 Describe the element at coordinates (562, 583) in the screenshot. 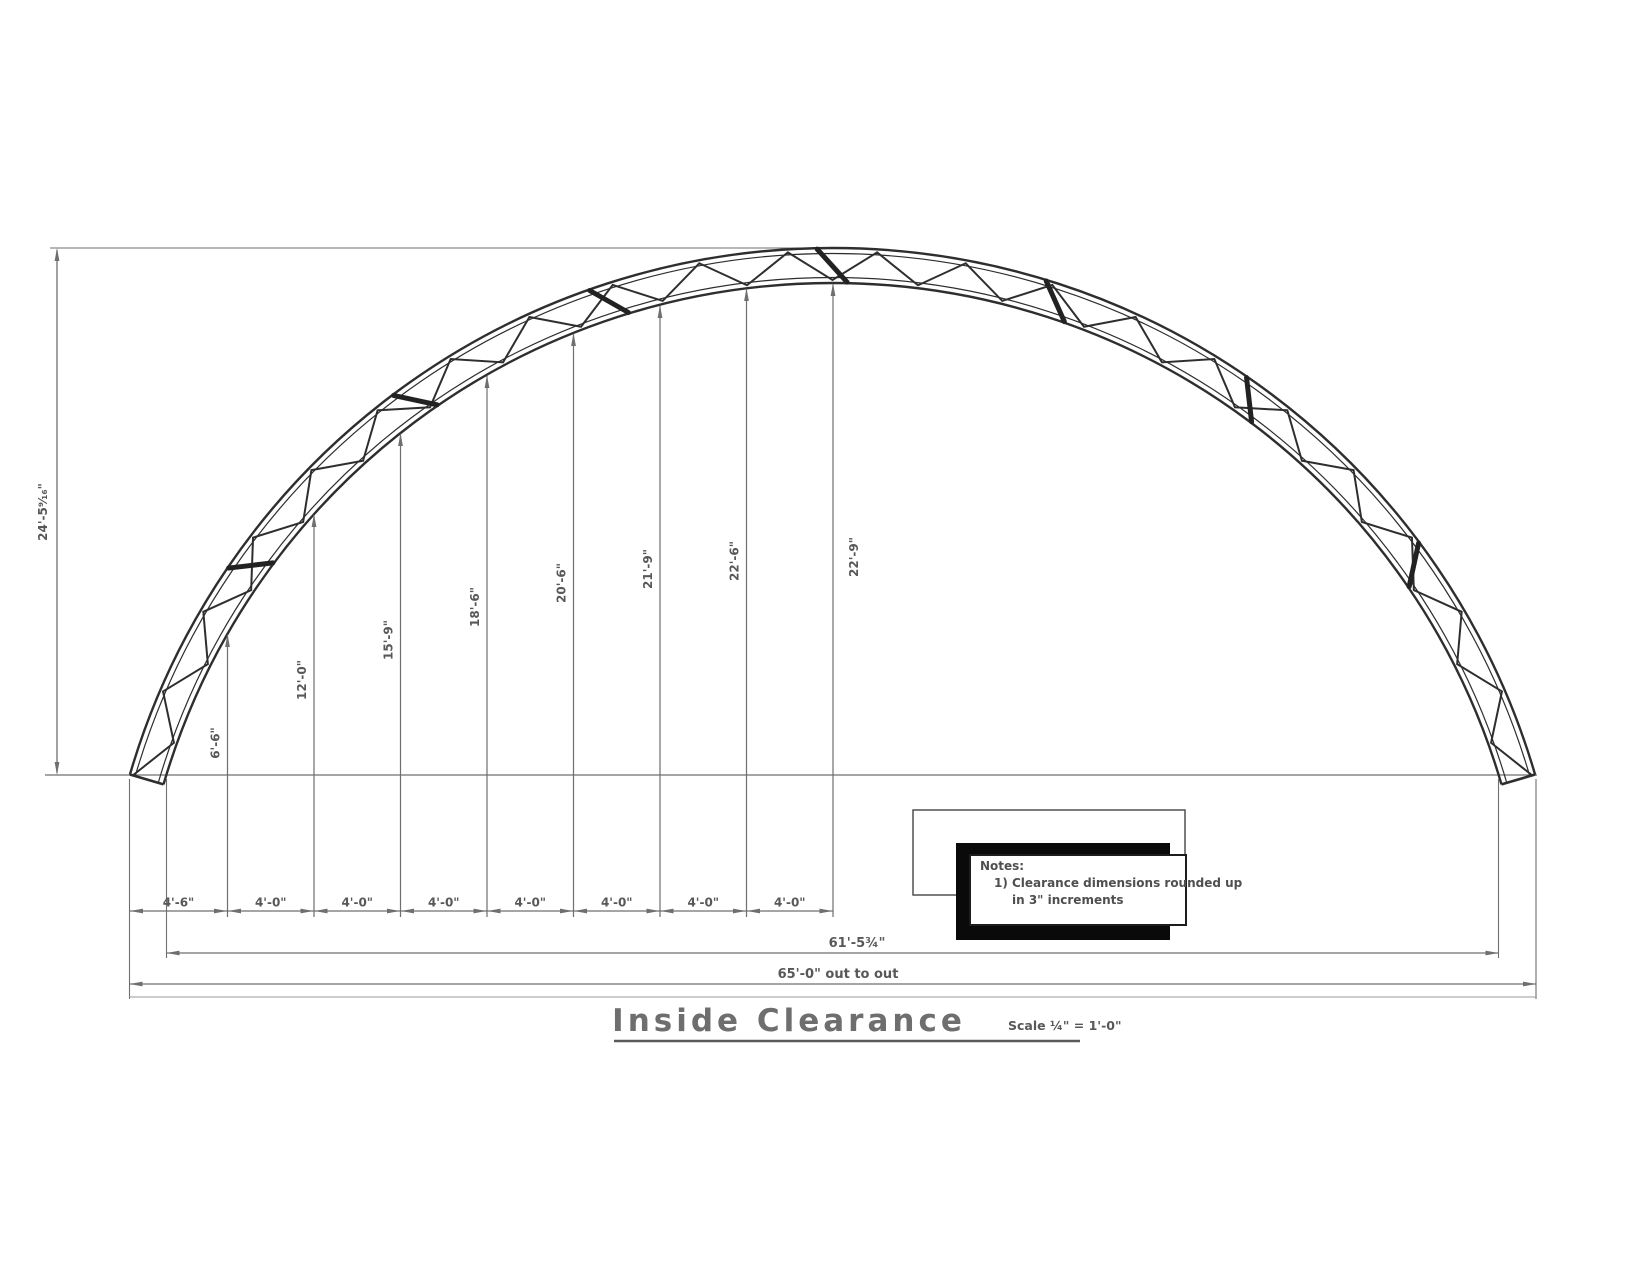

I see `clearance-dim-label: 20'-6"` at that location.